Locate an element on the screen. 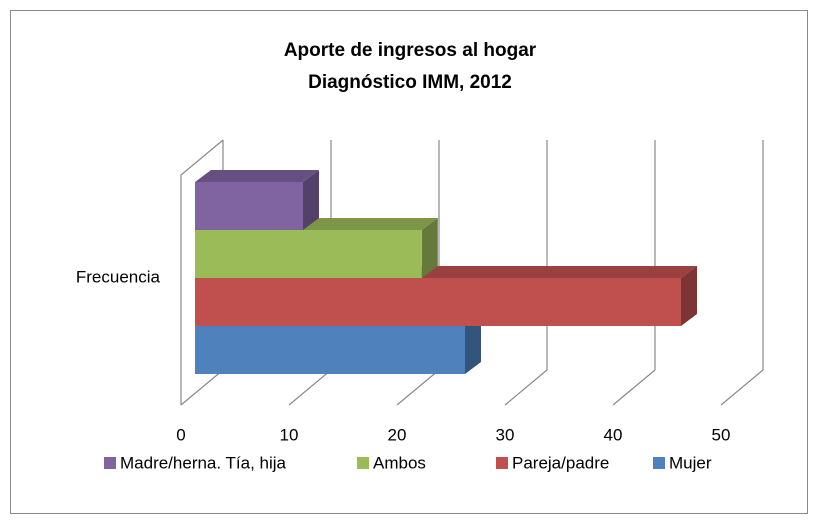 This screenshot has height=524, width=819. x-tick-label: 10 is located at coordinates (289, 434).